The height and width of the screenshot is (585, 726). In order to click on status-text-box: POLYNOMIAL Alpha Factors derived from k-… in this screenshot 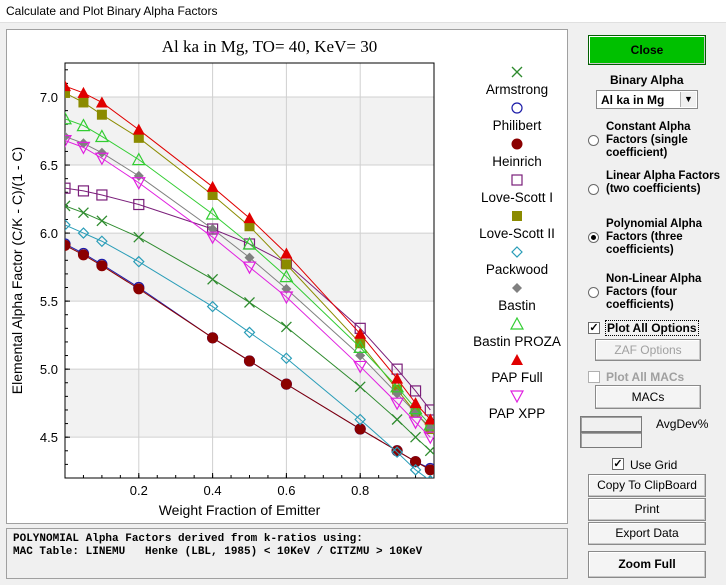, I will do `click(287, 553)`.